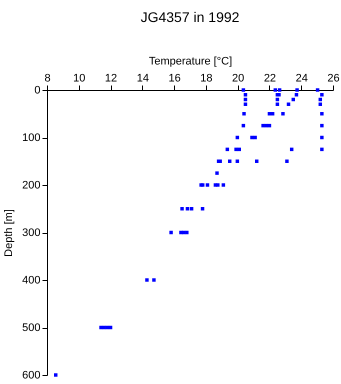 The height and width of the screenshot is (384, 341). What do you see at coordinates (142, 78) in the screenshot?
I see `x-tick-label: 14` at bounding box center [142, 78].